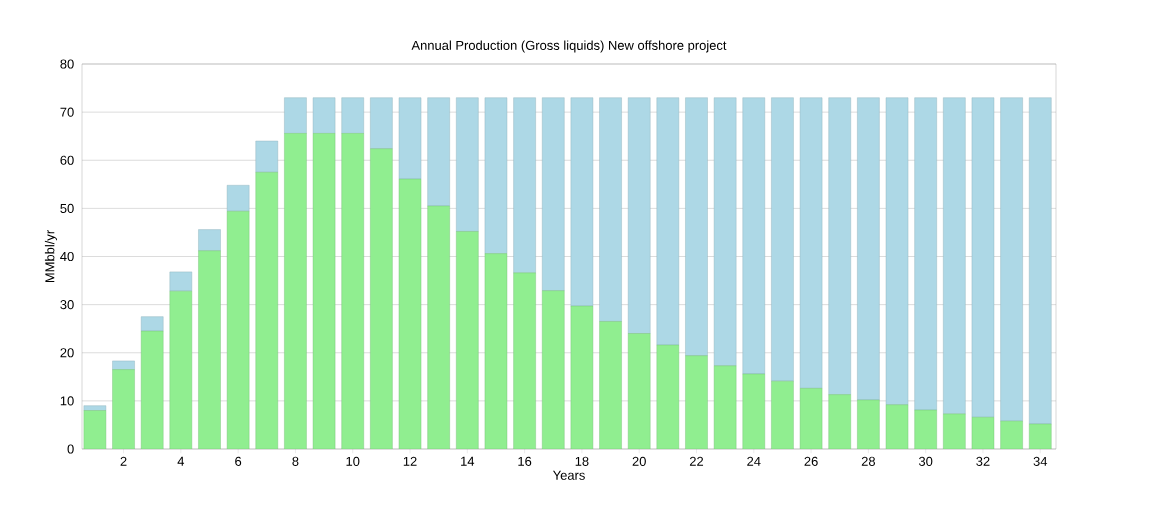 This screenshot has height=517, width=1151. Describe the element at coordinates (67, 160) in the screenshot. I see `y-tick-label: 60` at that location.